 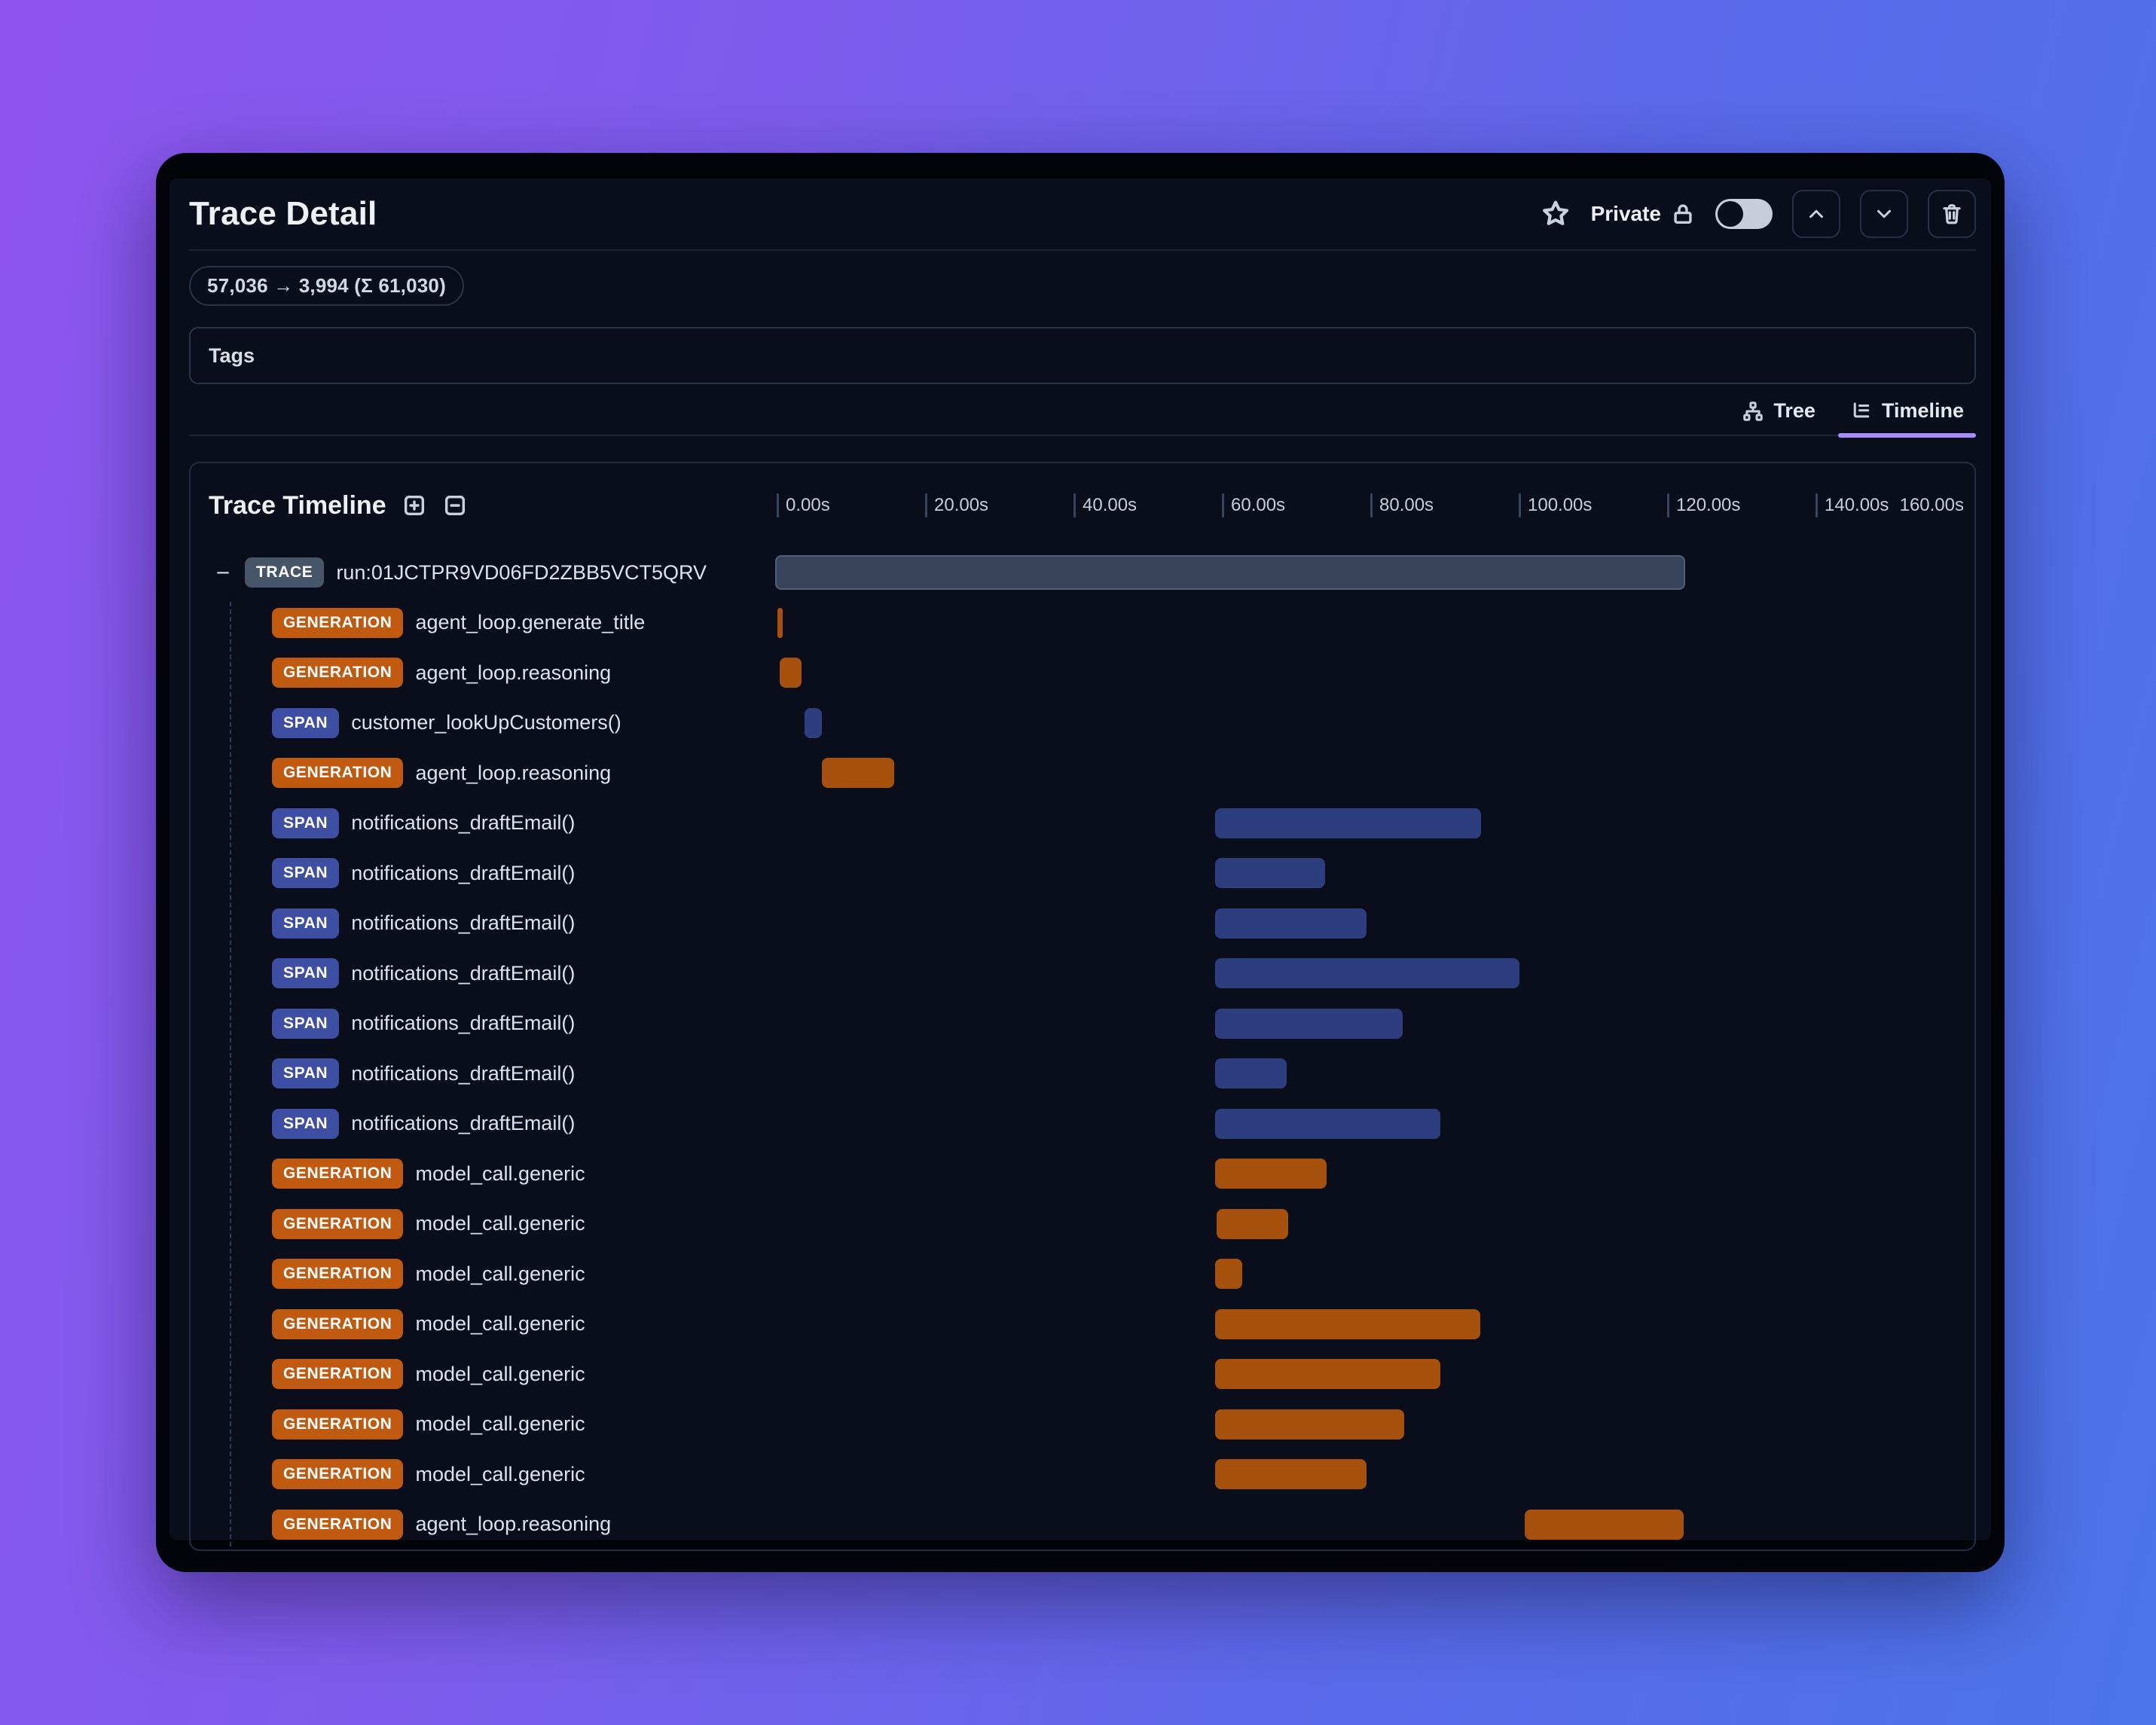 What do you see at coordinates (283, 214) in the screenshot?
I see `page-title: Trace Detail` at bounding box center [283, 214].